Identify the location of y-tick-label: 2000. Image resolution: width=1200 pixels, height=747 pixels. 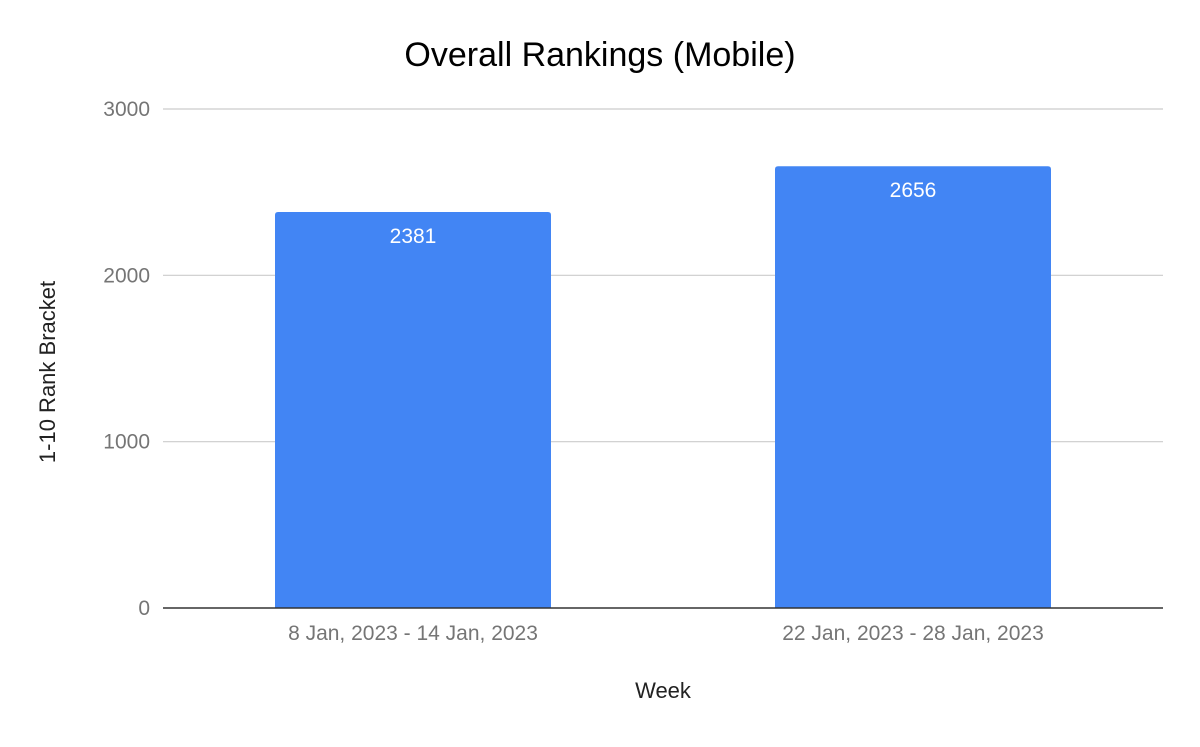
(126, 275).